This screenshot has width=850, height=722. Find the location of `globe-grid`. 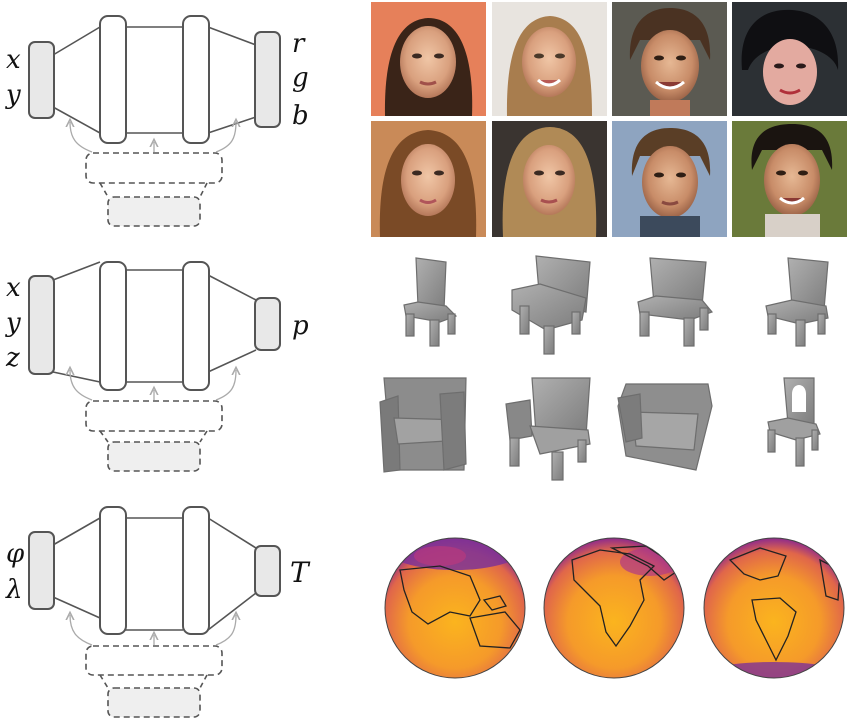

globe-grid is located at coordinates (614, 608).